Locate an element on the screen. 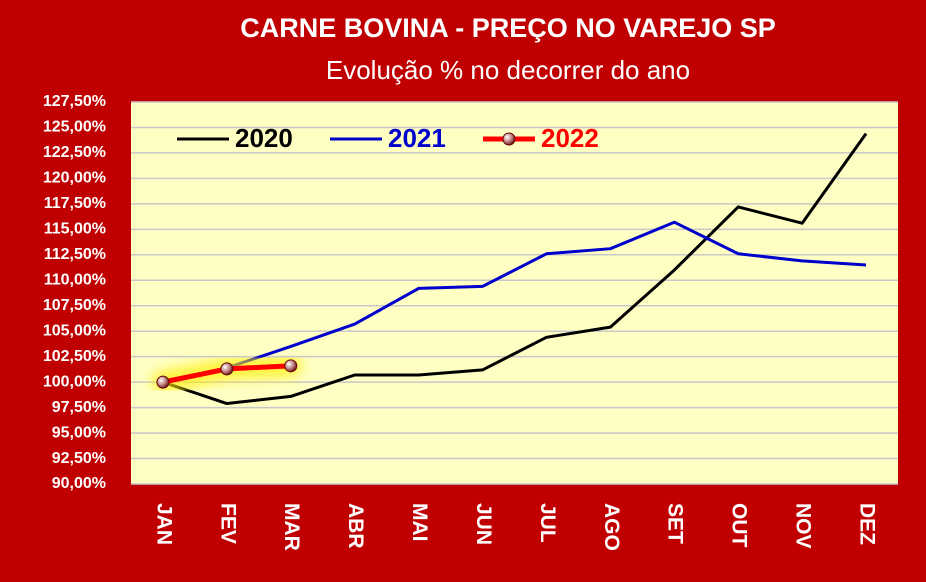 The width and height of the screenshot is (926, 582). x-tick-label: JAN is located at coordinates (163, 524).